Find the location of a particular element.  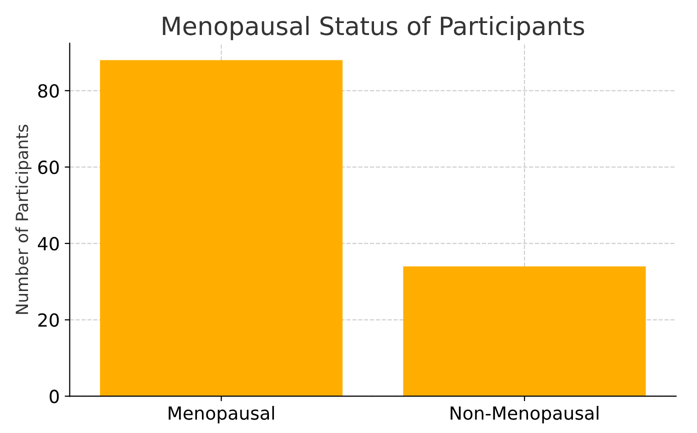

y-tick-label: 60 is located at coordinates (48, 167).